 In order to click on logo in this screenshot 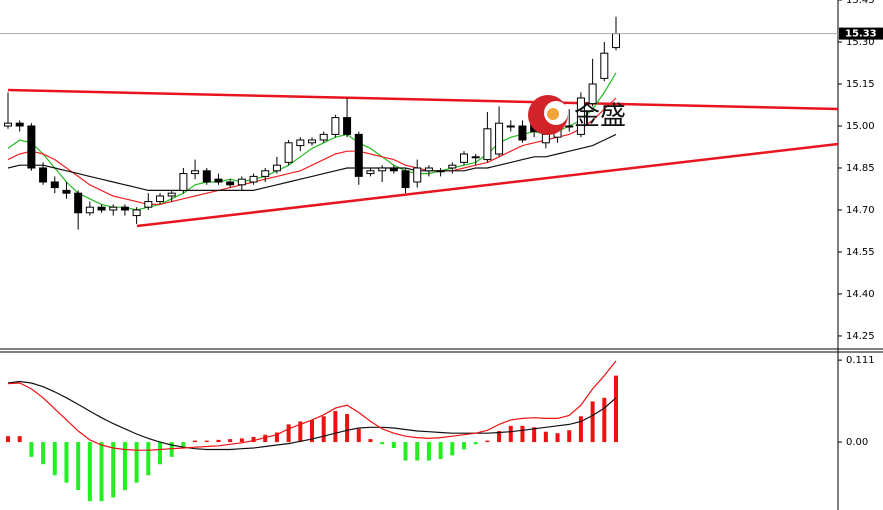, I will do `click(553, 114)`.